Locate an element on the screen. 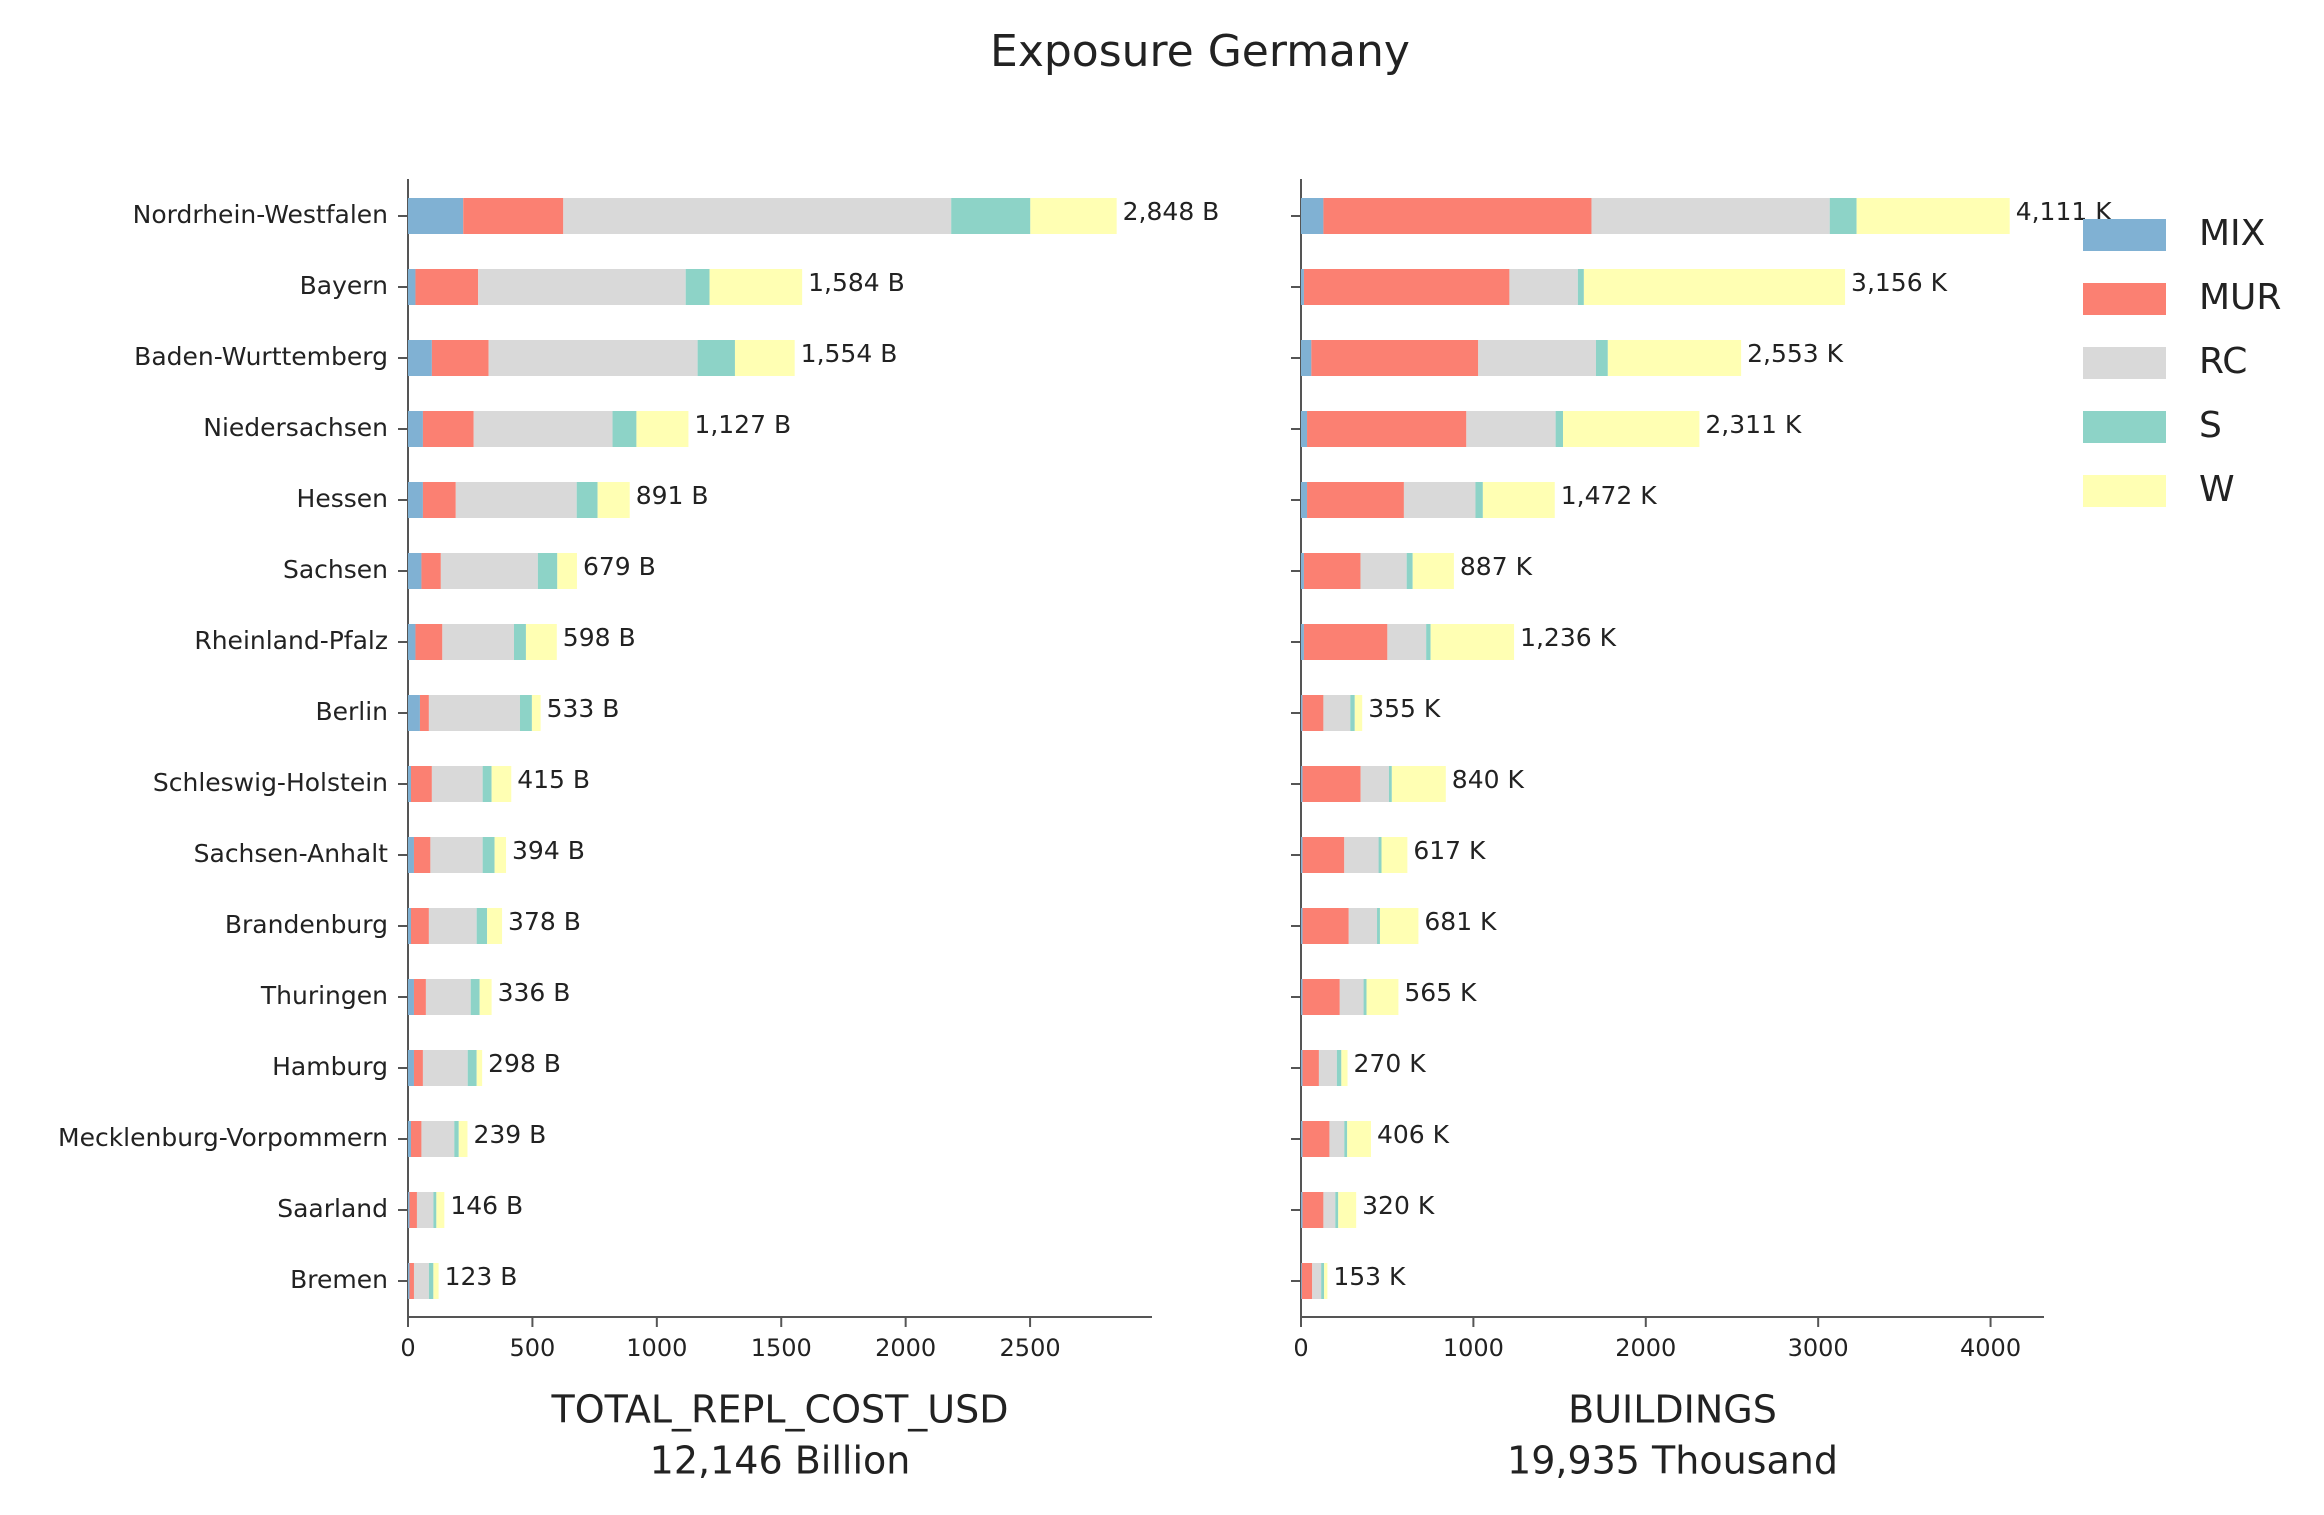  total-label: 1,584 B is located at coordinates (856, 282).